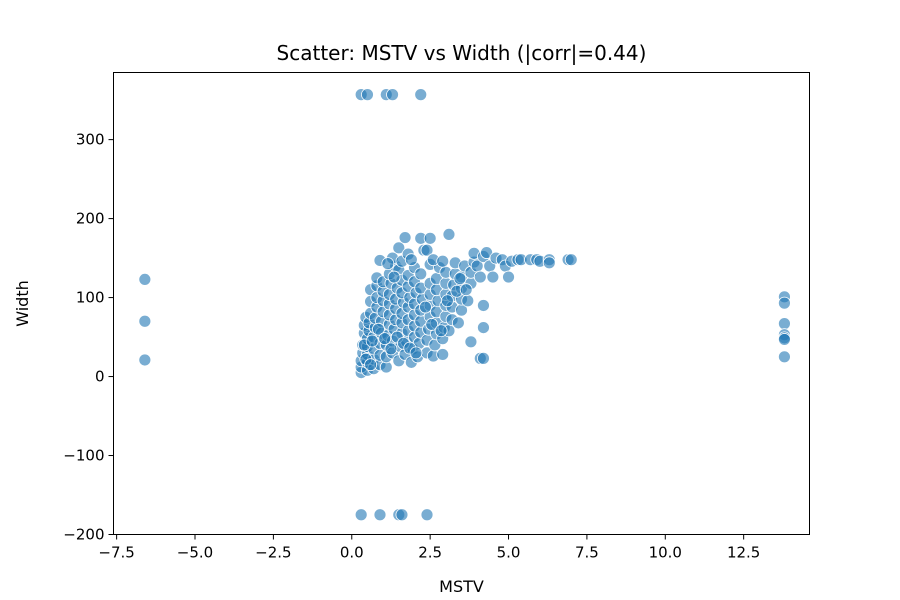  Describe the element at coordinates (462, 53) in the screenshot. I see `chart-title: Scatter: MSTV vs Width (|corr|=0.44)` at that location.